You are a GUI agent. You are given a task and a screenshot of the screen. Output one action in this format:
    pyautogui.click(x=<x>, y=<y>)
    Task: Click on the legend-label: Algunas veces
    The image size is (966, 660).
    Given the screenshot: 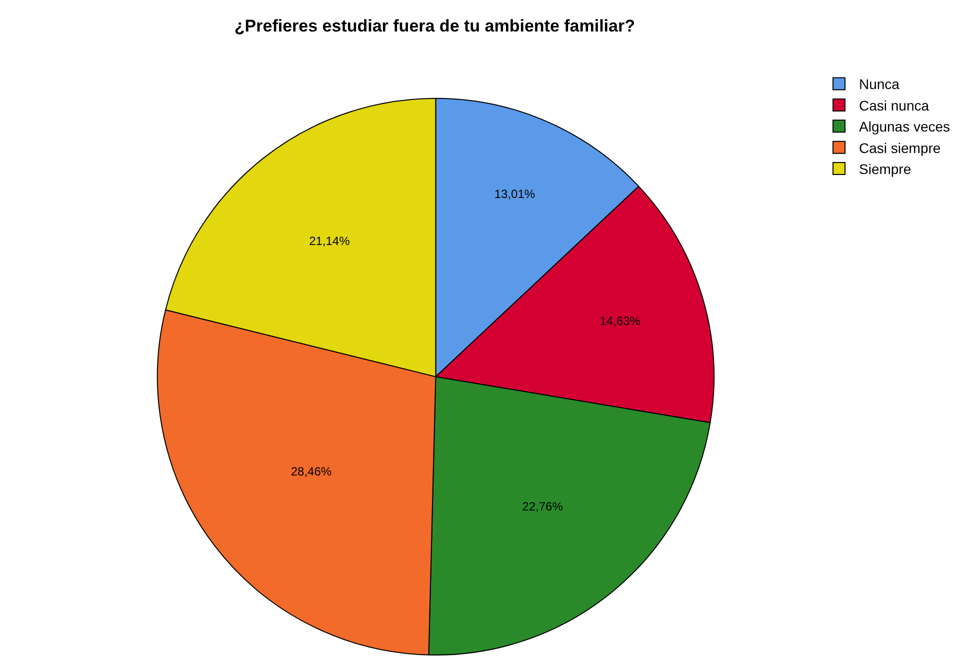 What is the action you would take?
    pyautogui.click(x=904, y=126)
    